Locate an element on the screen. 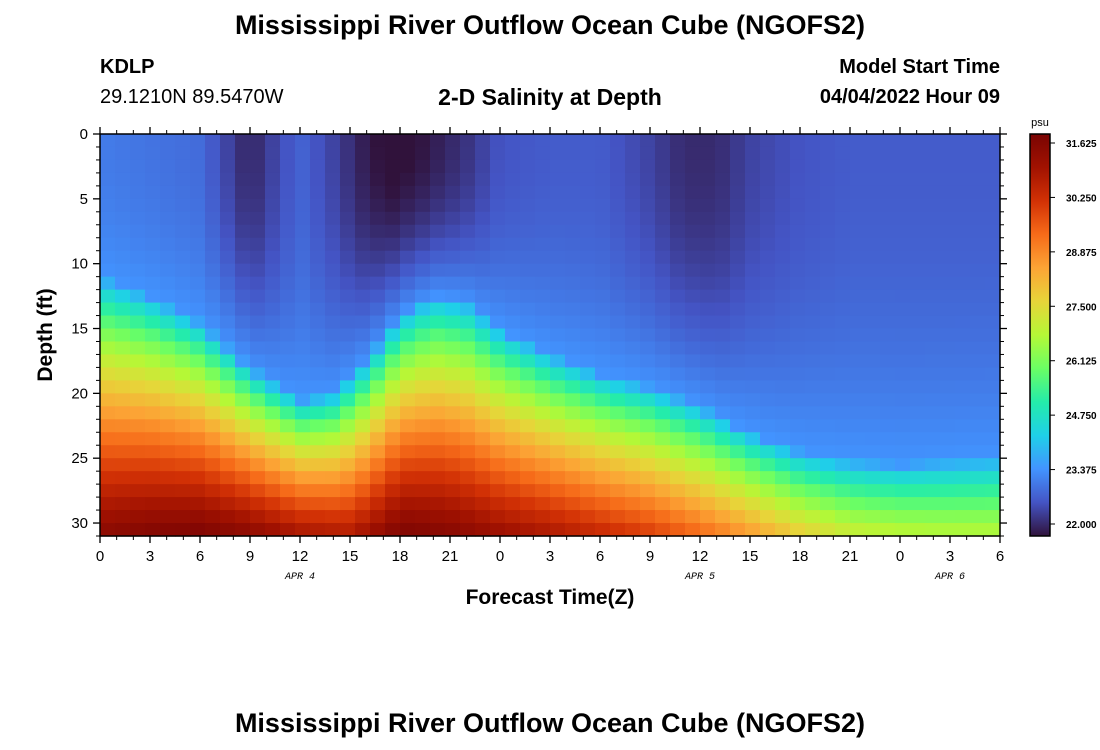 This screenshot has width=1100, height=750. x-tick-label: 18 is located at coordinates (400, 556).